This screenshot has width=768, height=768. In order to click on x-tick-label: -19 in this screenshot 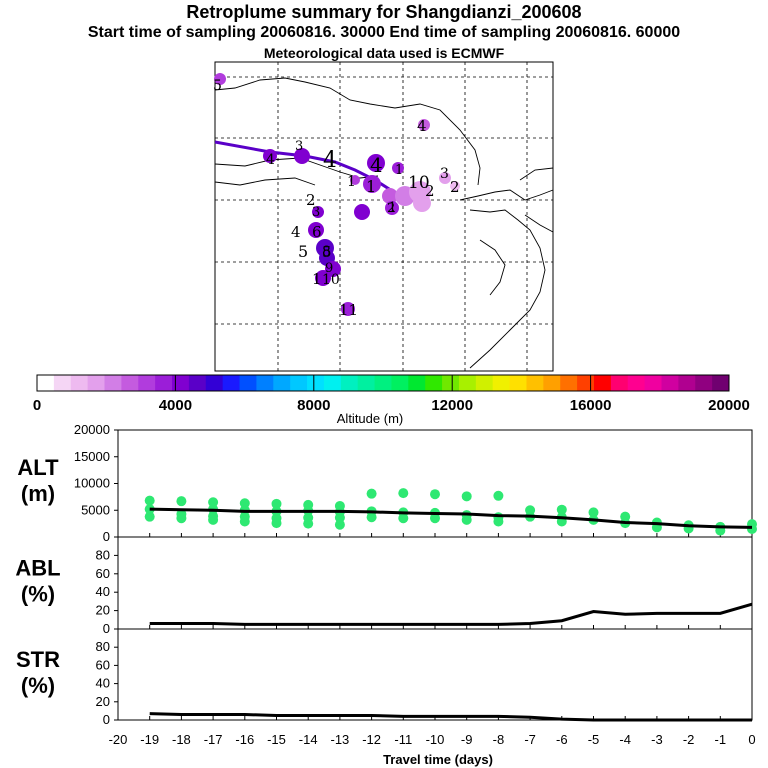, I will do `click(149, 739)`.